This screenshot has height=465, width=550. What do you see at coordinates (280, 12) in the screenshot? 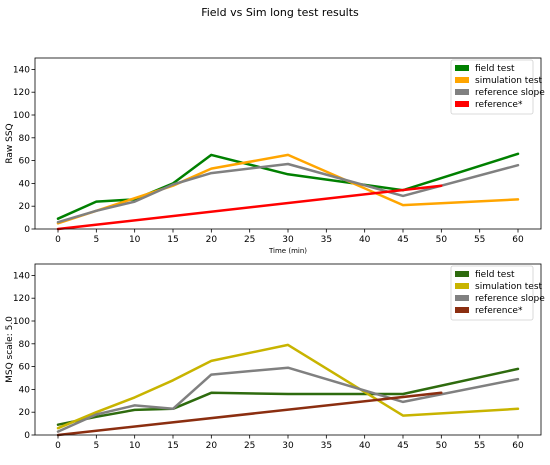
I see `figure-title: Field vs Sim long test results` at bounding box center [280, 12].